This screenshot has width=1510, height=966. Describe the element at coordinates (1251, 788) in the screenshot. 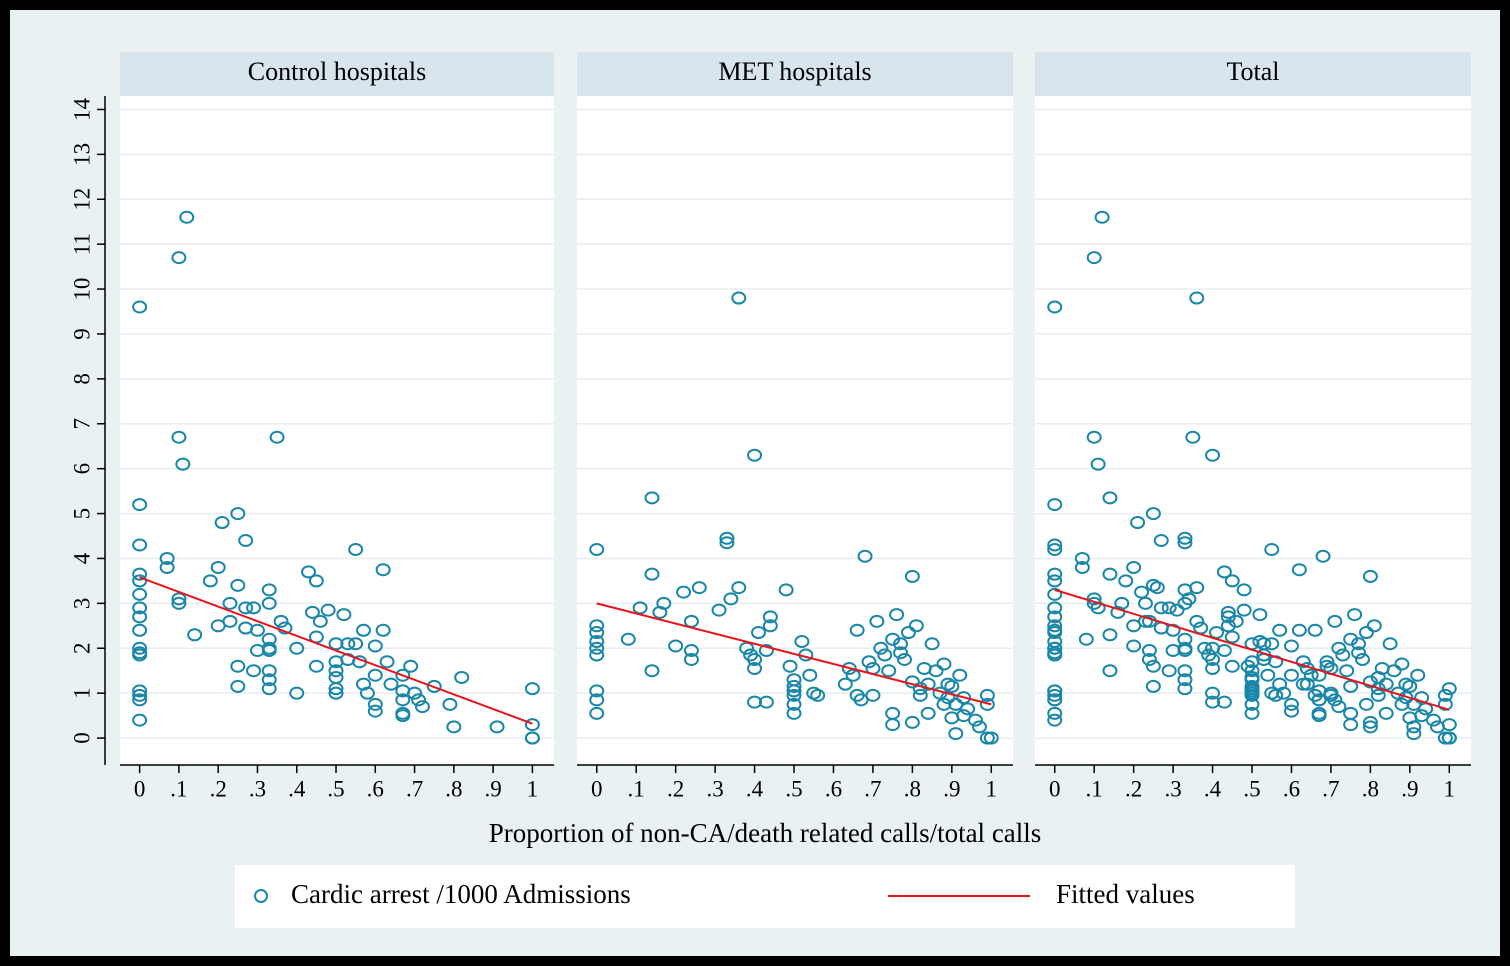

I see `x-tick-label: .5` at that location.